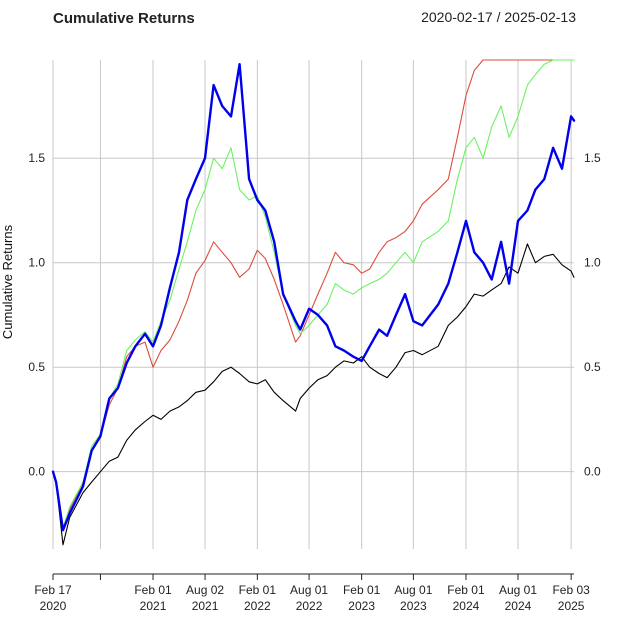  What do you see at coordinates (36, 367) in the screenshot?
I see `y-tick-label-left: 0.5` at bounding box center [36, 367].